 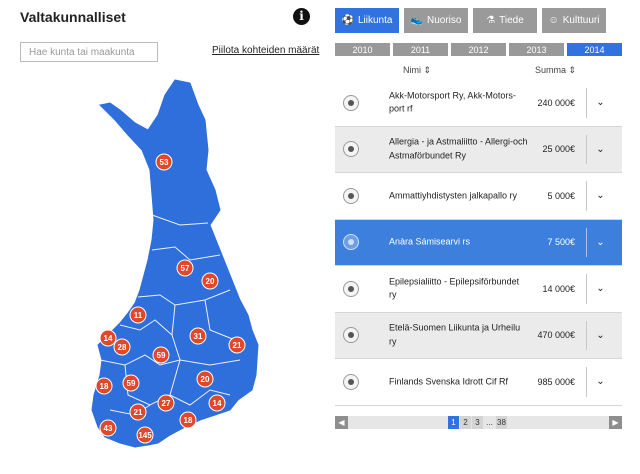 I want to click on badge-count: 145, so click(x=145, y=435).